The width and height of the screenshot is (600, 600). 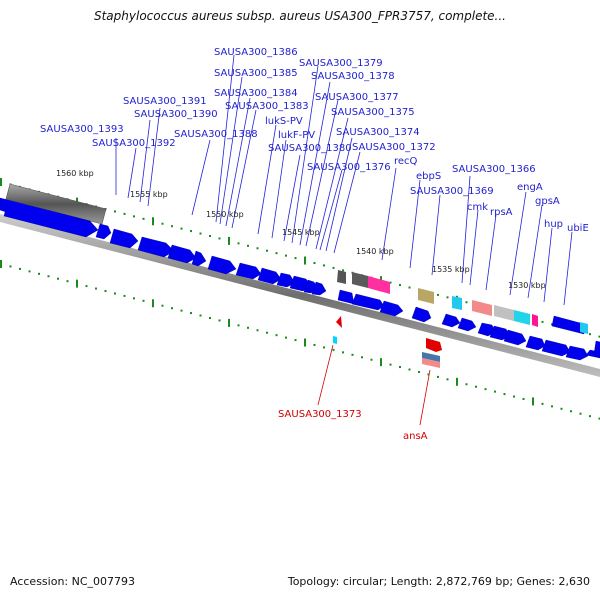 I want to click on gene-label-lukf-pv: lukF-PV, so click(x=296, y=135).